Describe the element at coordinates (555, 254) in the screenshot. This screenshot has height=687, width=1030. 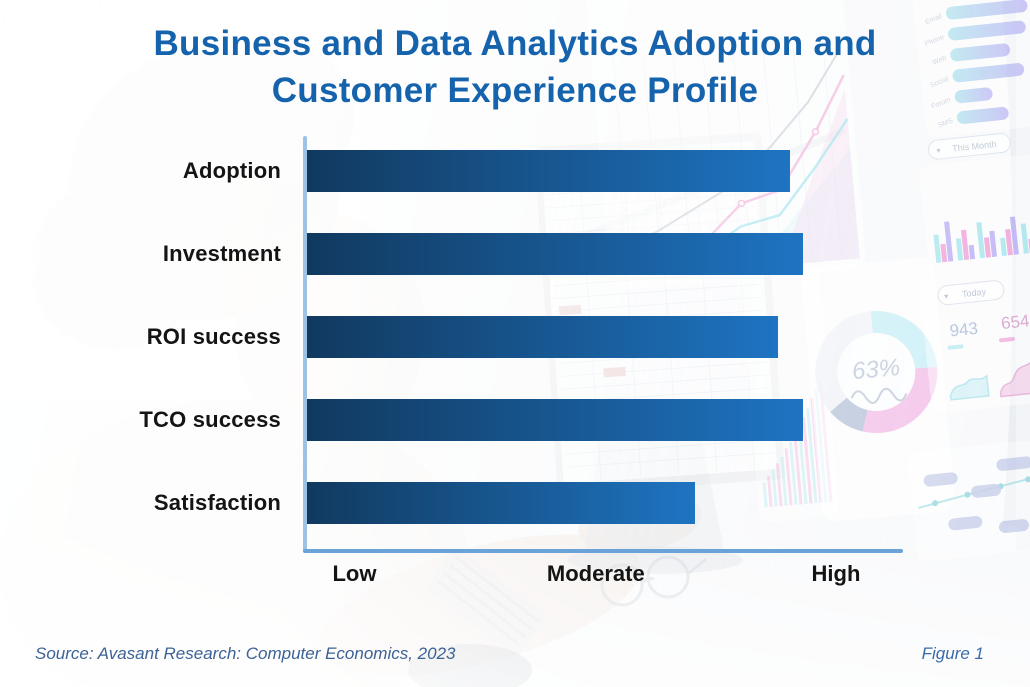
I see `bar-investment` at that location.